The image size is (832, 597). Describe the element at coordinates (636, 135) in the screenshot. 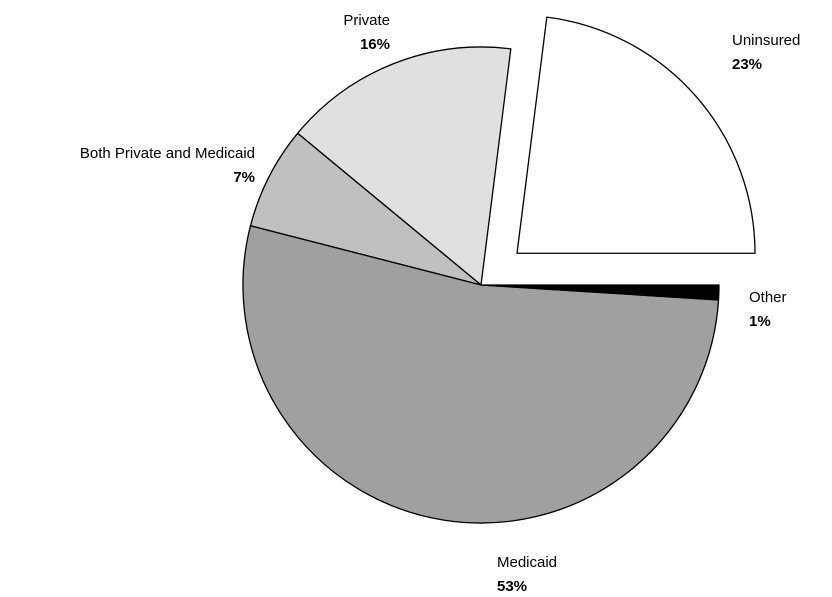

I see `pie-slice-uninsured` at that location.